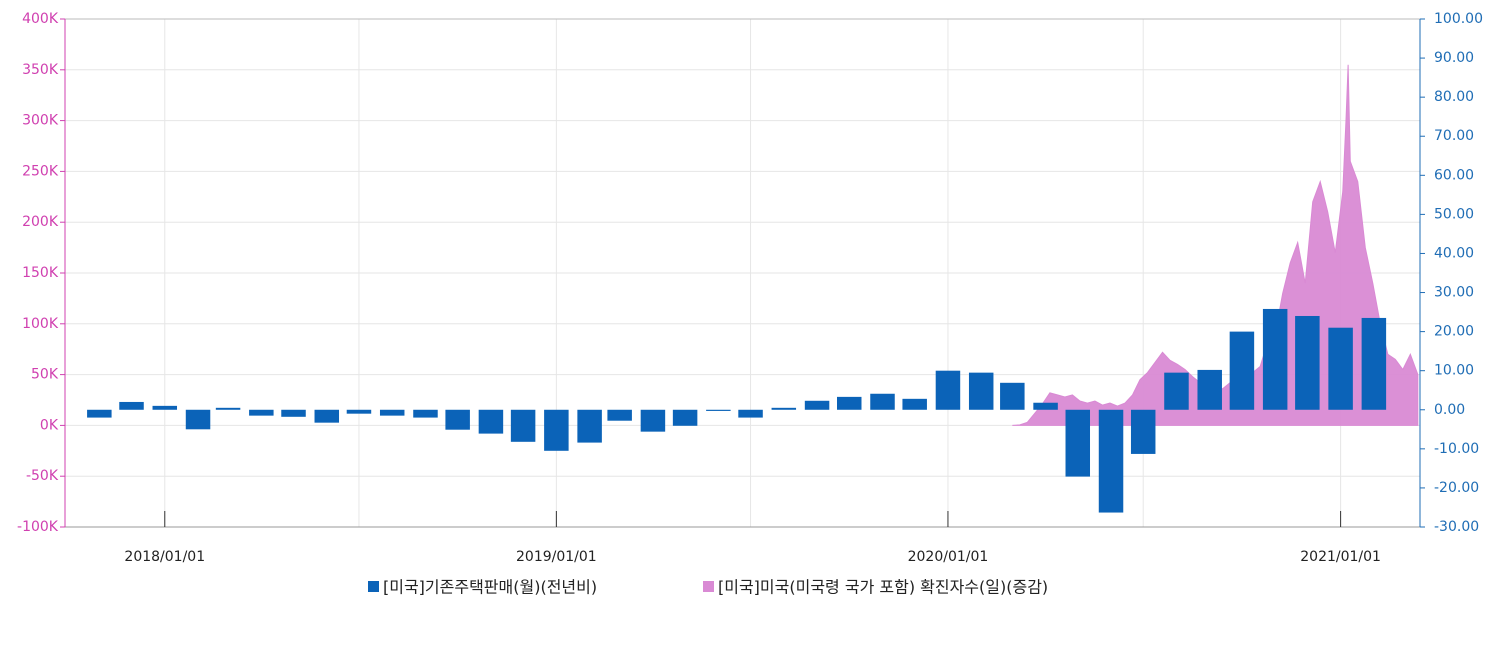 This screenshot has width=1499, height=660. What do you see at coordinates (1454, 58) in the screenshot?
I see `y2-tick-label: 90.00` at bounding box center [1454, 58].